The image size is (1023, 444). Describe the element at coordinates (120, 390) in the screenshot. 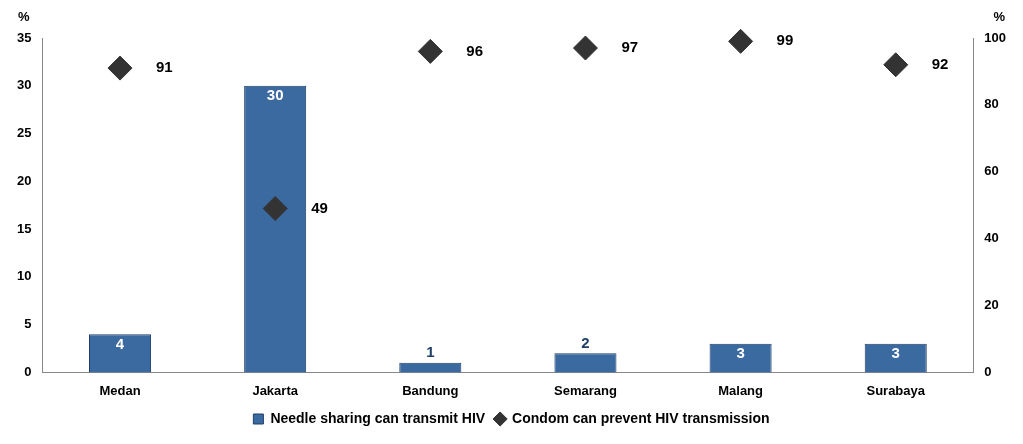

I see `x-tick-label: Medan` at that location.